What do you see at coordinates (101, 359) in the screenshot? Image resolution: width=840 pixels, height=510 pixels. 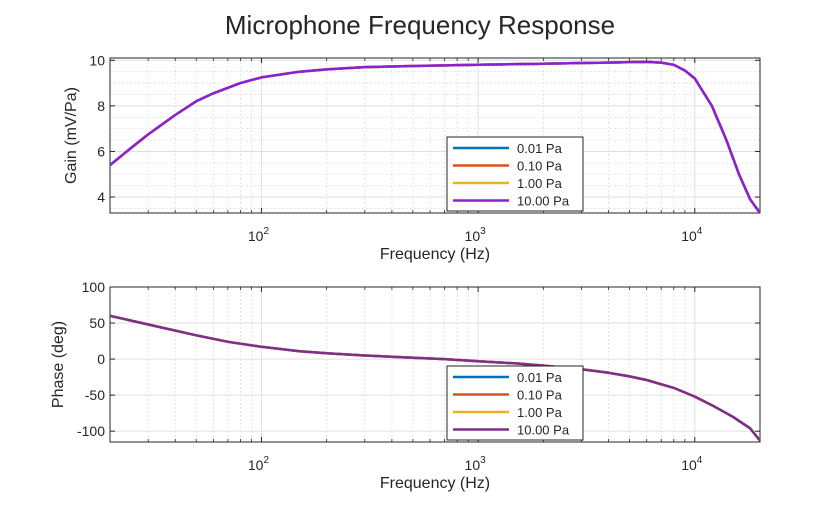 I see `y-tick-label: 0` at bounding box center [101, 359].